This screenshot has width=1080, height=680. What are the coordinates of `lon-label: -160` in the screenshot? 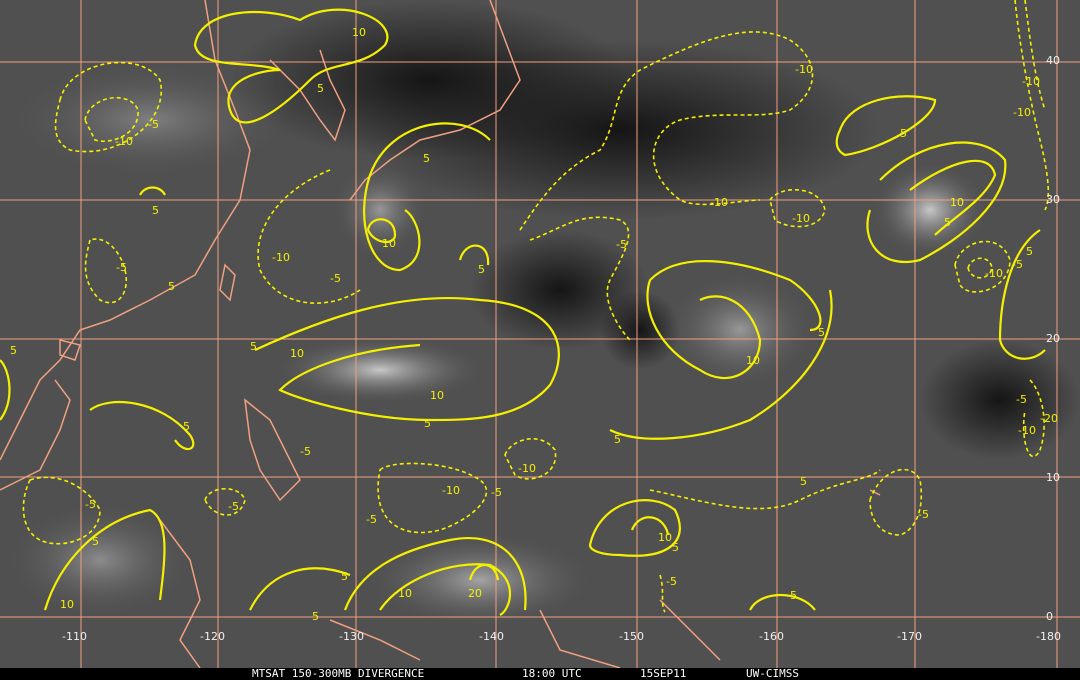 It's located at (771, 636).